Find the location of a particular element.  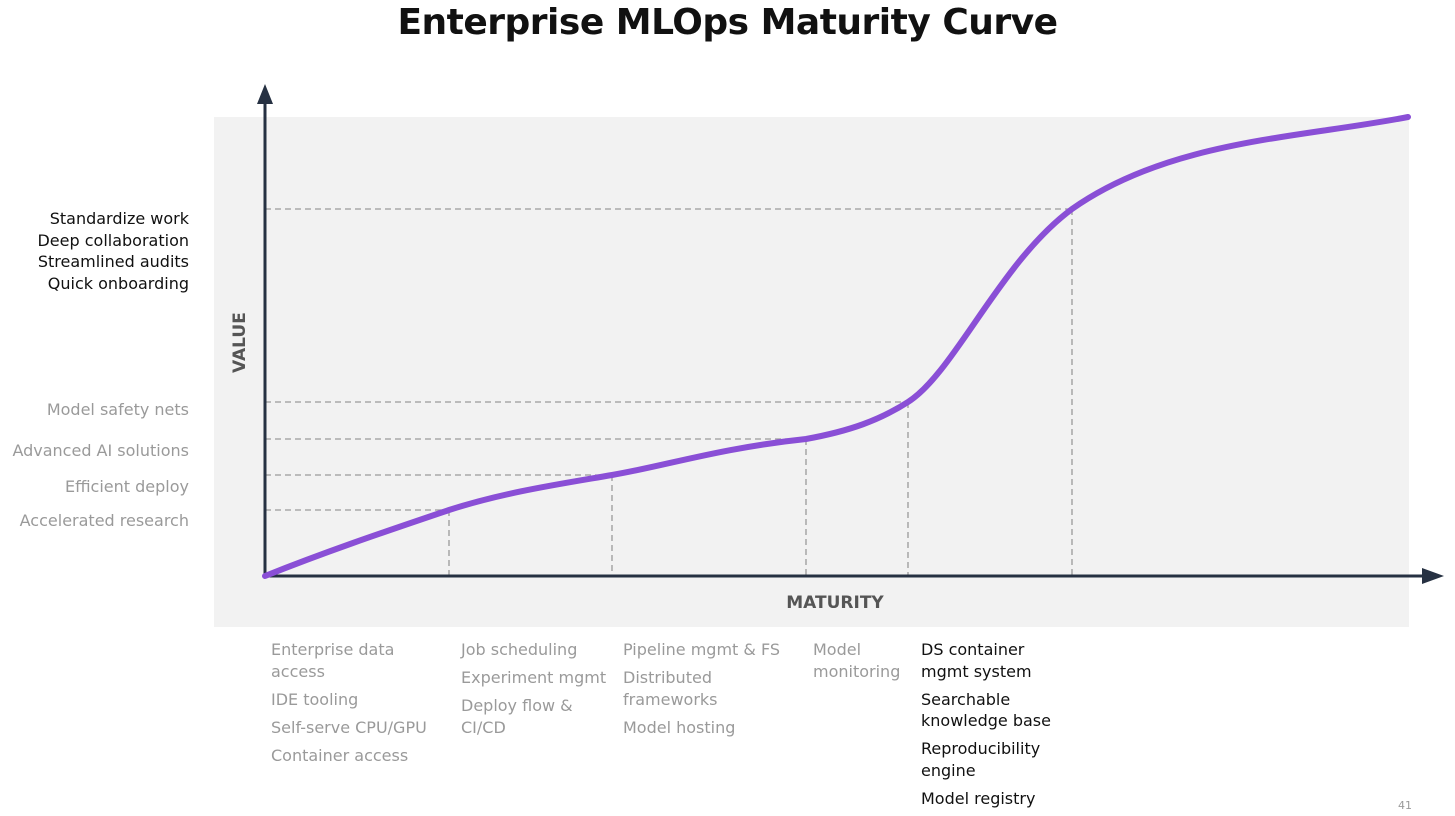

capability-item: Experiment mgmt is located at coordinates (534, 677).